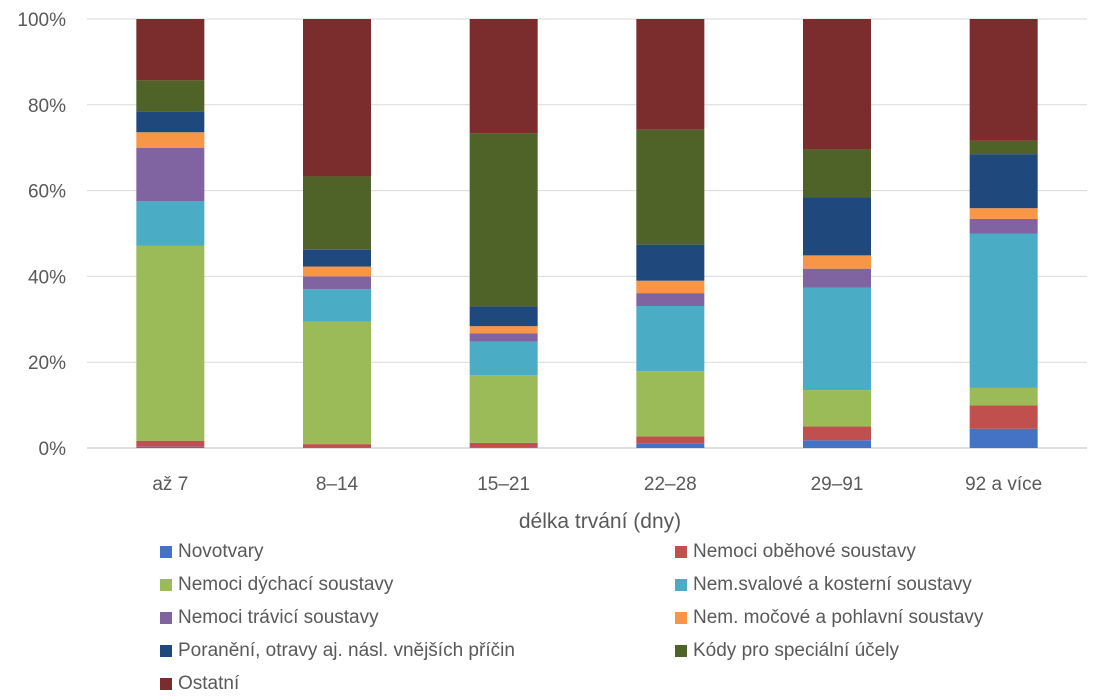 The width and height of the screenshot is (1100, 700). What do you see at coordinates (417, 584) in the screenshot?
I see `legend-item: Nemoci dýchací soustavy` at bounding box center [417, 584].